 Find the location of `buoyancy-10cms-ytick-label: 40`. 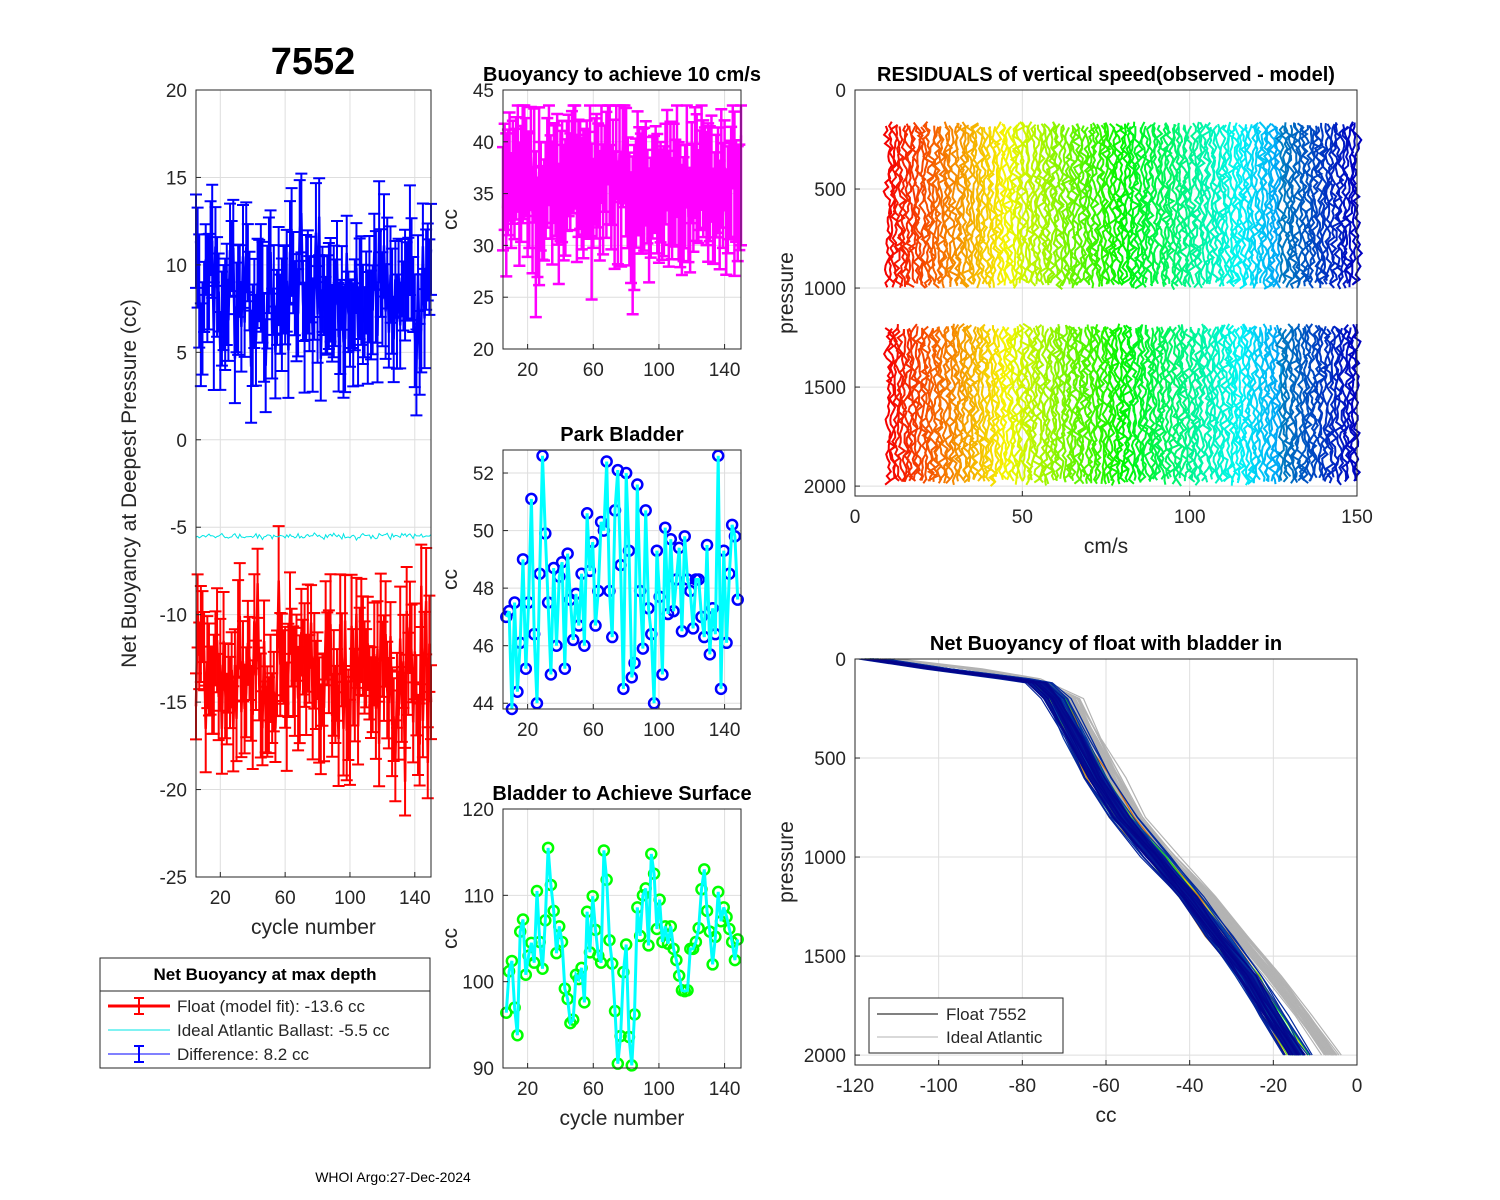

buoyancy-10cms-ytick-label: 40 is located at coordinates (483, 143).